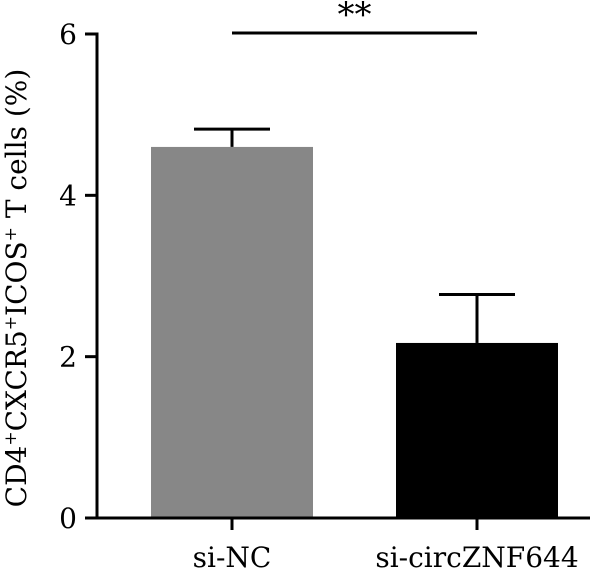 The image size is (600, 577). Describe the element at coordinates (16, 148) in the screenshot. I see `y-label-part: T cells (%)` at that location.